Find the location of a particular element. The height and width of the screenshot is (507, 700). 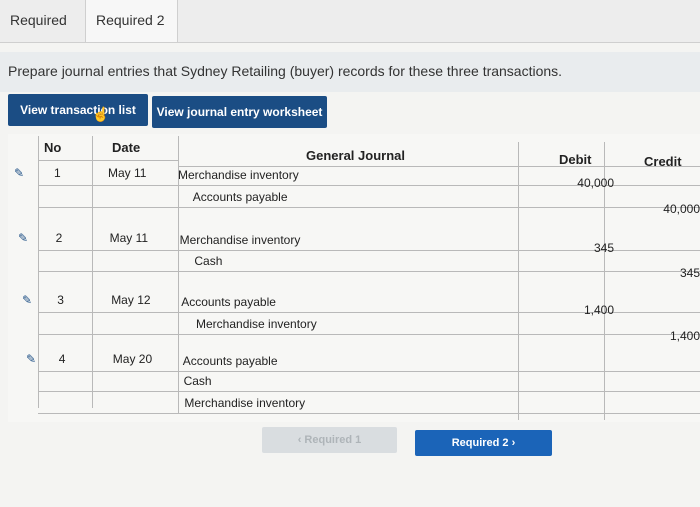

tab-bar: Required 1 Required 2 is located at coordinates (350, 34).